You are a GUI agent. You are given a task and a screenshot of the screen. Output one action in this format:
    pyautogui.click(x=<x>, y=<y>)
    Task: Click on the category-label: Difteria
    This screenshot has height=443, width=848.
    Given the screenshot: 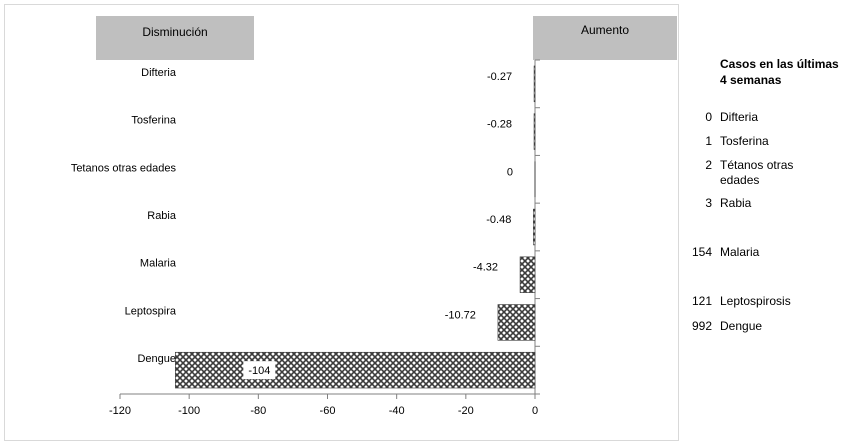 What is the action you would take?
    pyautogui.click(x=159, y=73)
    